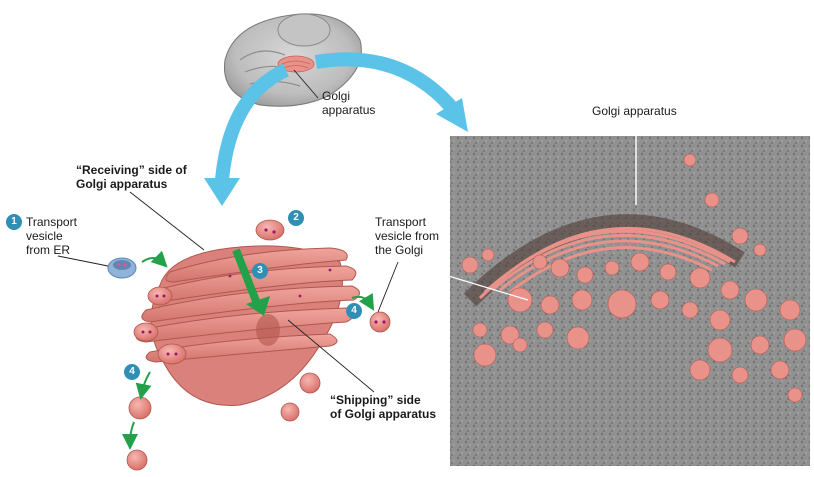  Describe the element at coordinates (634, 111) in the screenshot. I see `label-micrograph-golgi: Golgi apparatus` at that location.